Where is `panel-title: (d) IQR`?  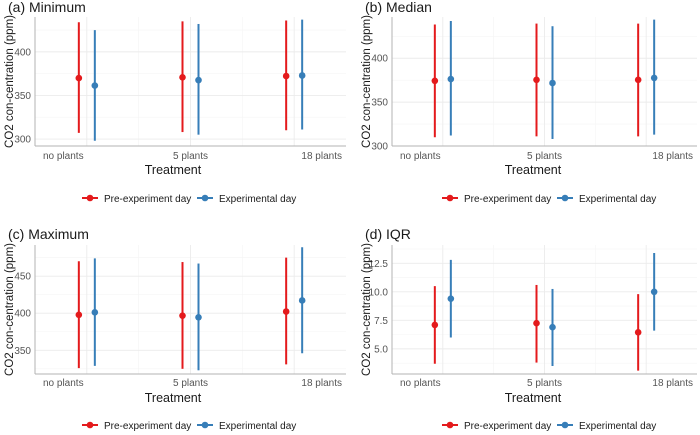 panel-title: (d) IQR is located at coordinates (388, 234).